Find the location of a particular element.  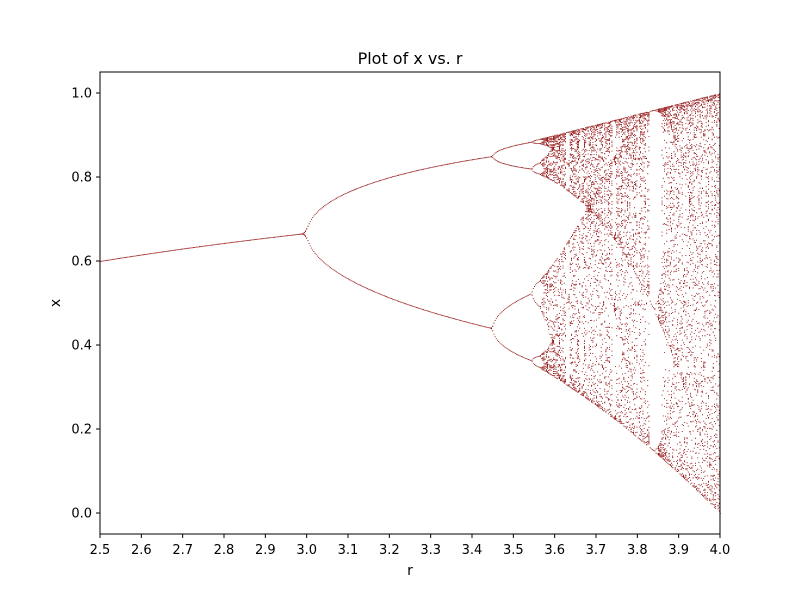

y-tick-label: 0.2 is located at coordinates (81, 430).